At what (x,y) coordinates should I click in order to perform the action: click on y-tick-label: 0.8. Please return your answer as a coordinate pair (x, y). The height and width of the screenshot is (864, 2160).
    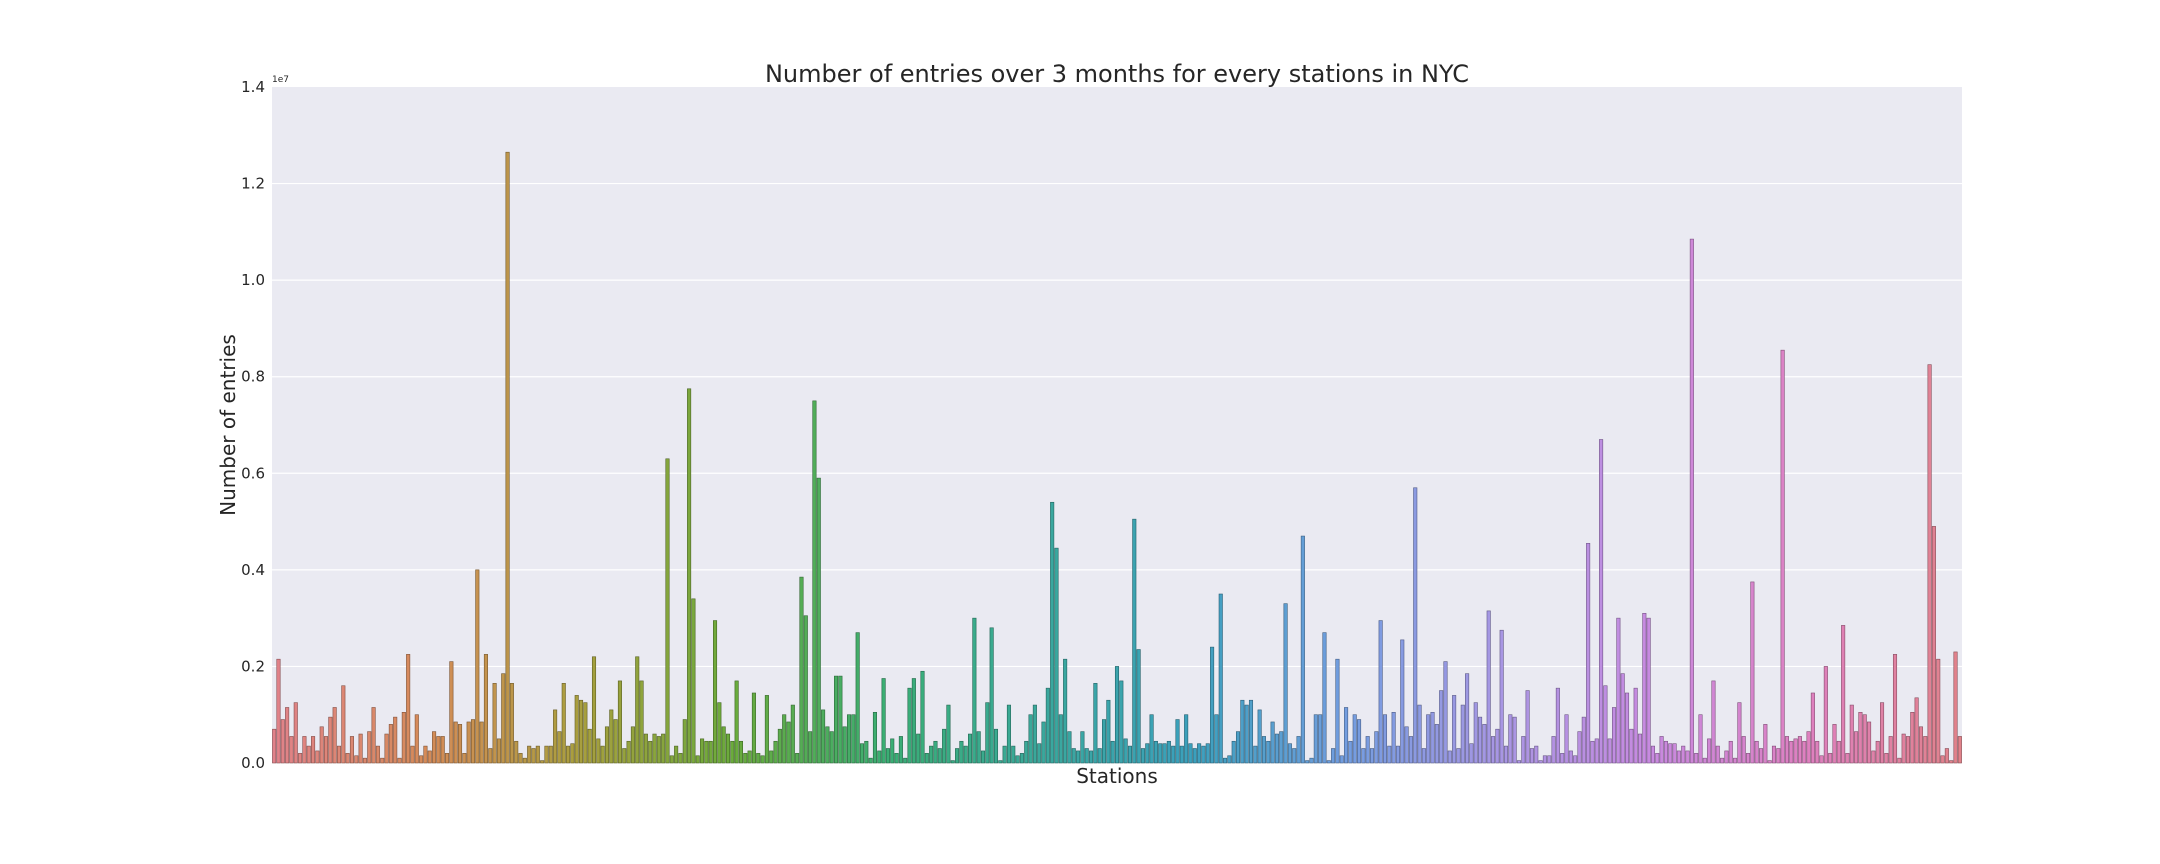
    Looking at the image, I should click on (253, 377).